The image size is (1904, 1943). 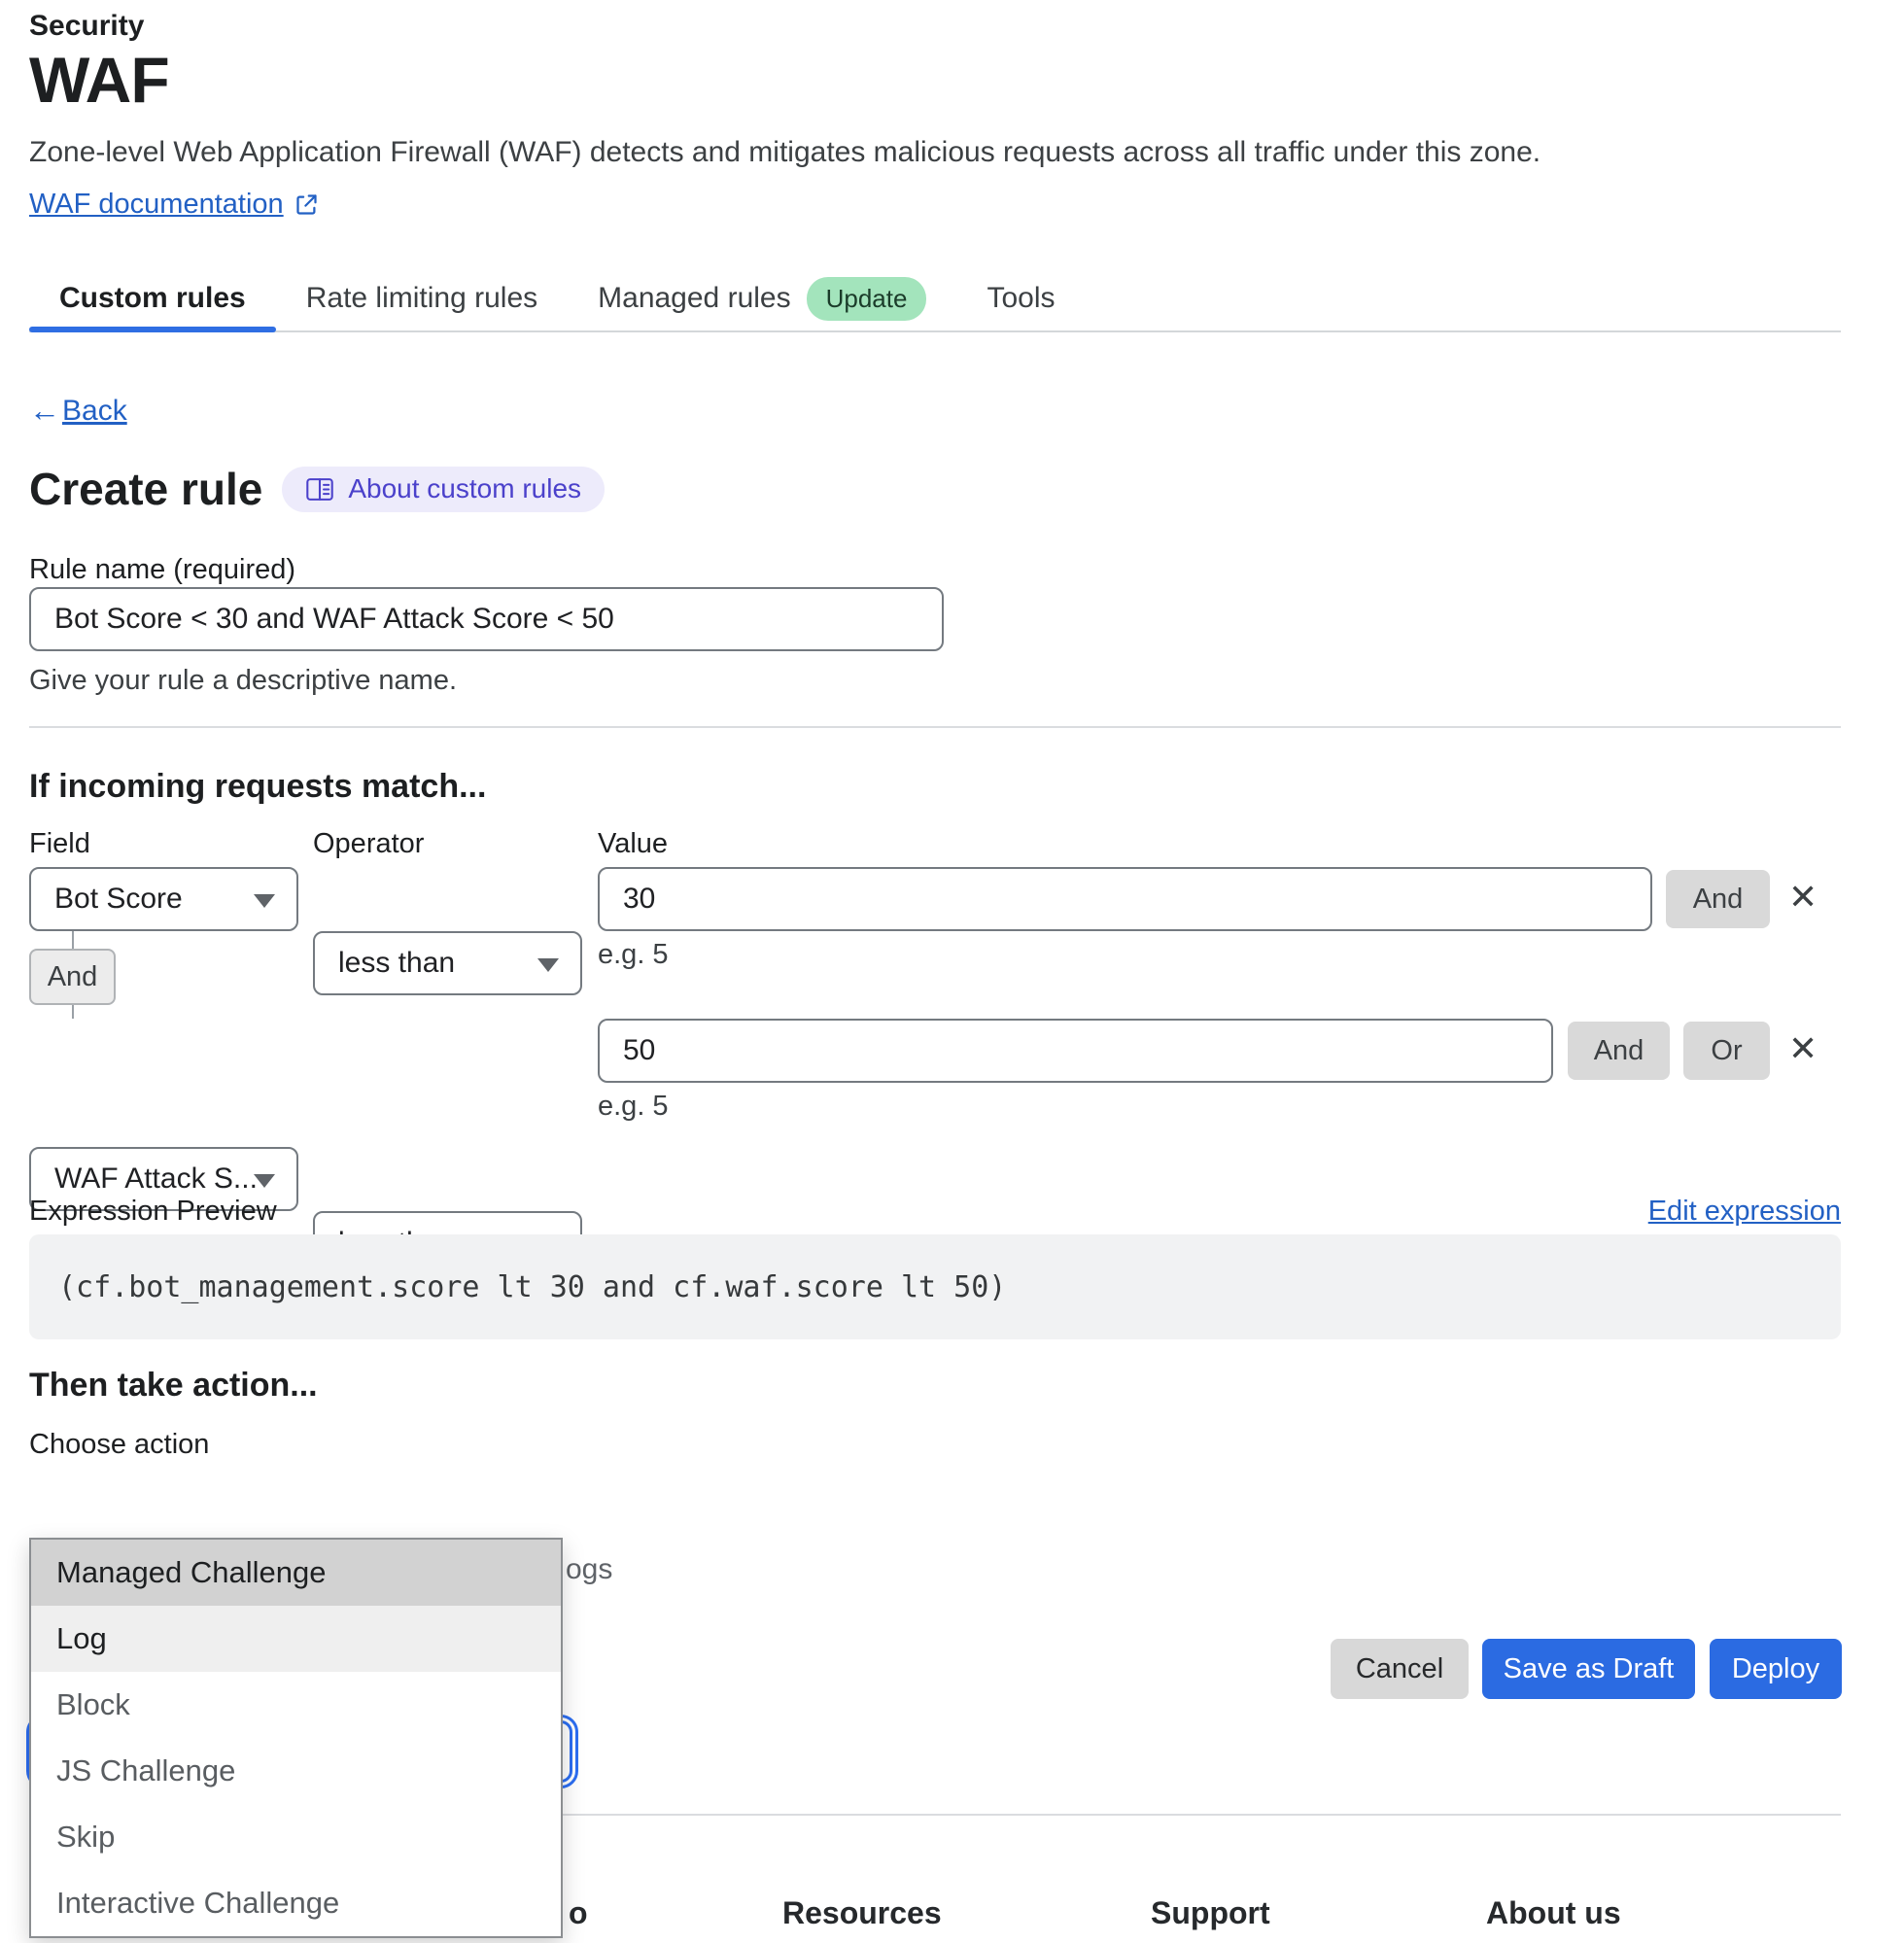 I want to click on or-button-row2: Or, so click(x=1726, y=1051).